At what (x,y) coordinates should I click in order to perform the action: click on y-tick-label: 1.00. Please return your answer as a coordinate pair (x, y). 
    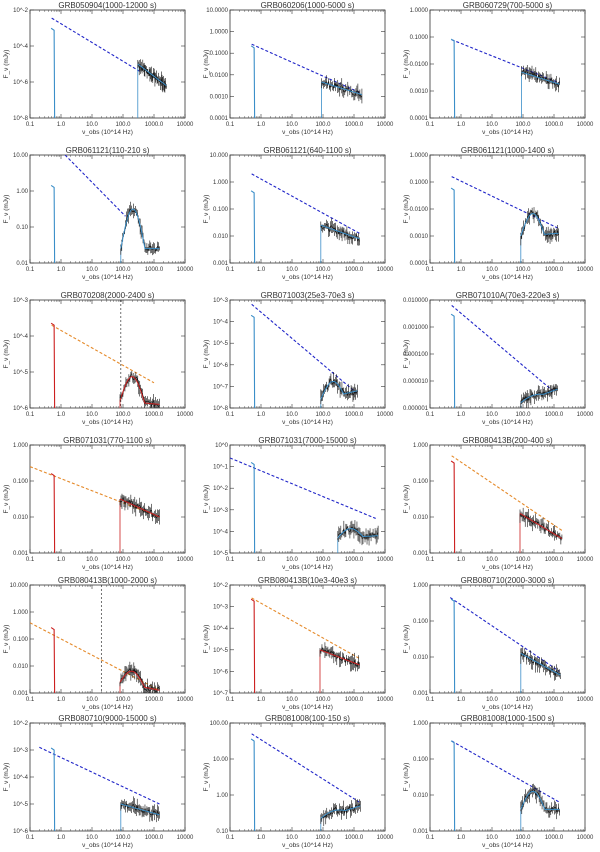
    Looking at the image, I should click on (222, 796).